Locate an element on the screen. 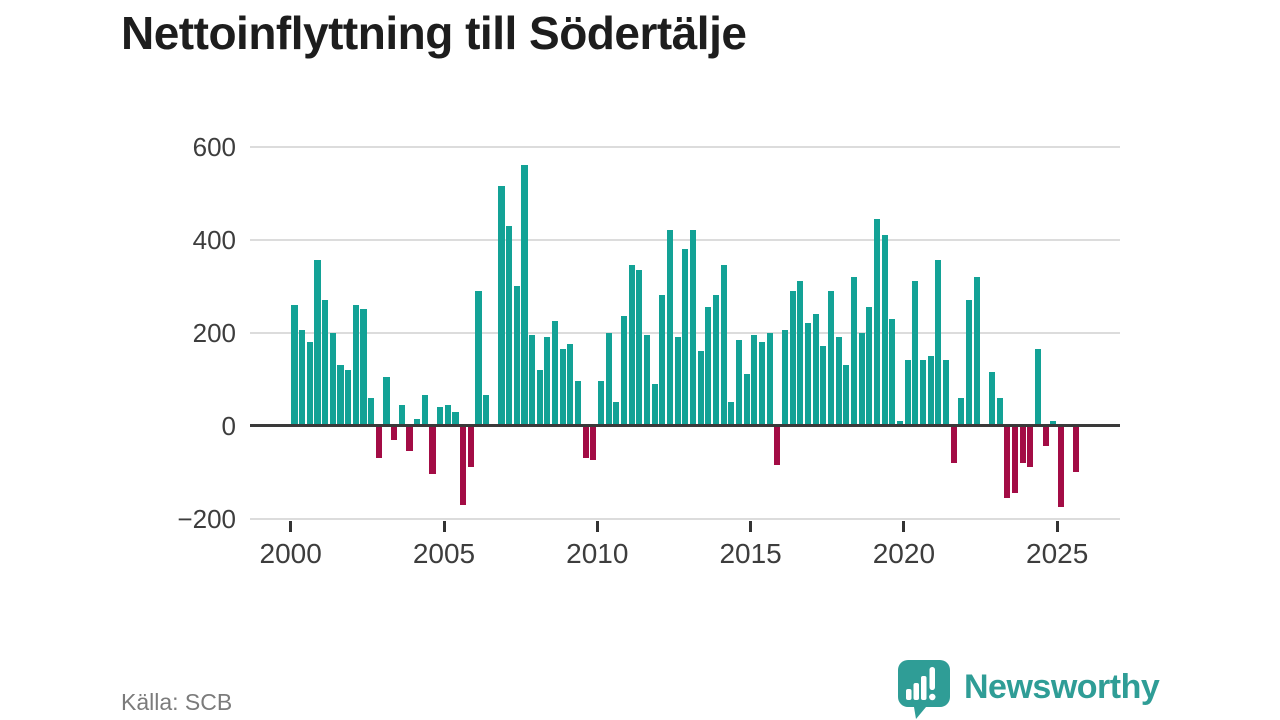 This screenshot has height=720, width=1280. y-axis-label: 0 is located at coordinates (228, 425).